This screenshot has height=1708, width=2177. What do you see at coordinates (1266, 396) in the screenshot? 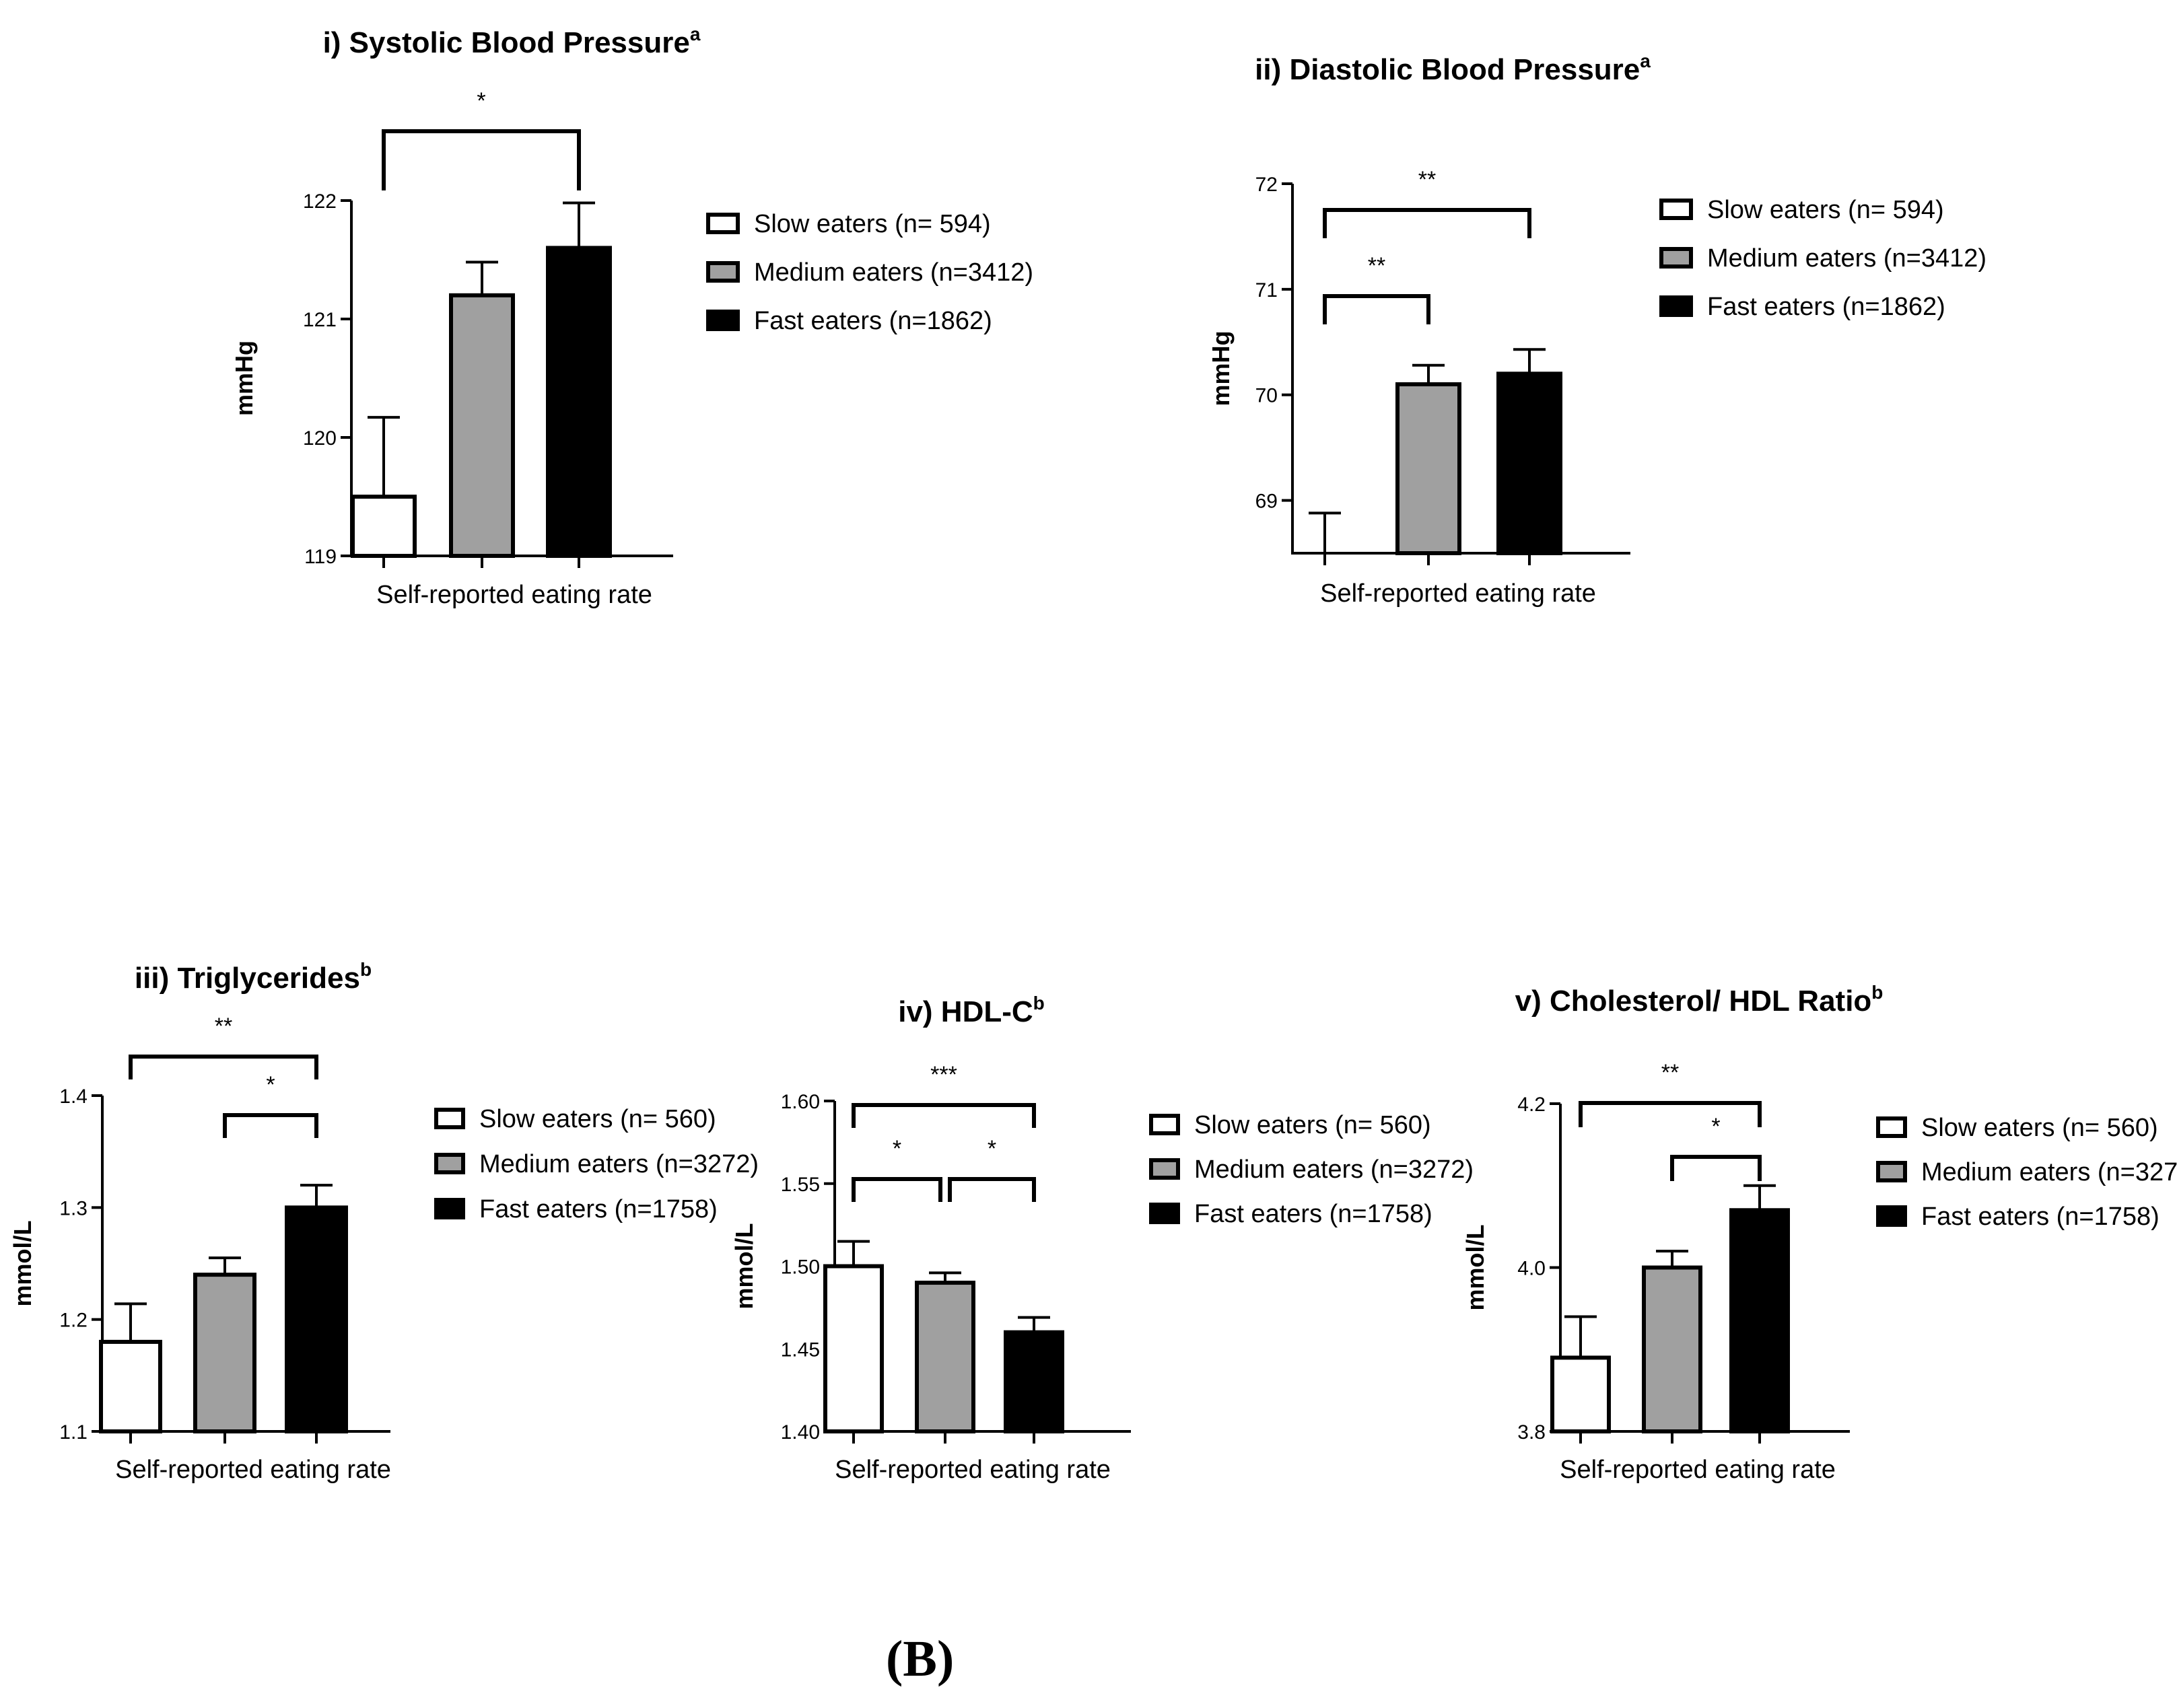
I see `y-tick-label: 70` at bounding box center [1266, 396].